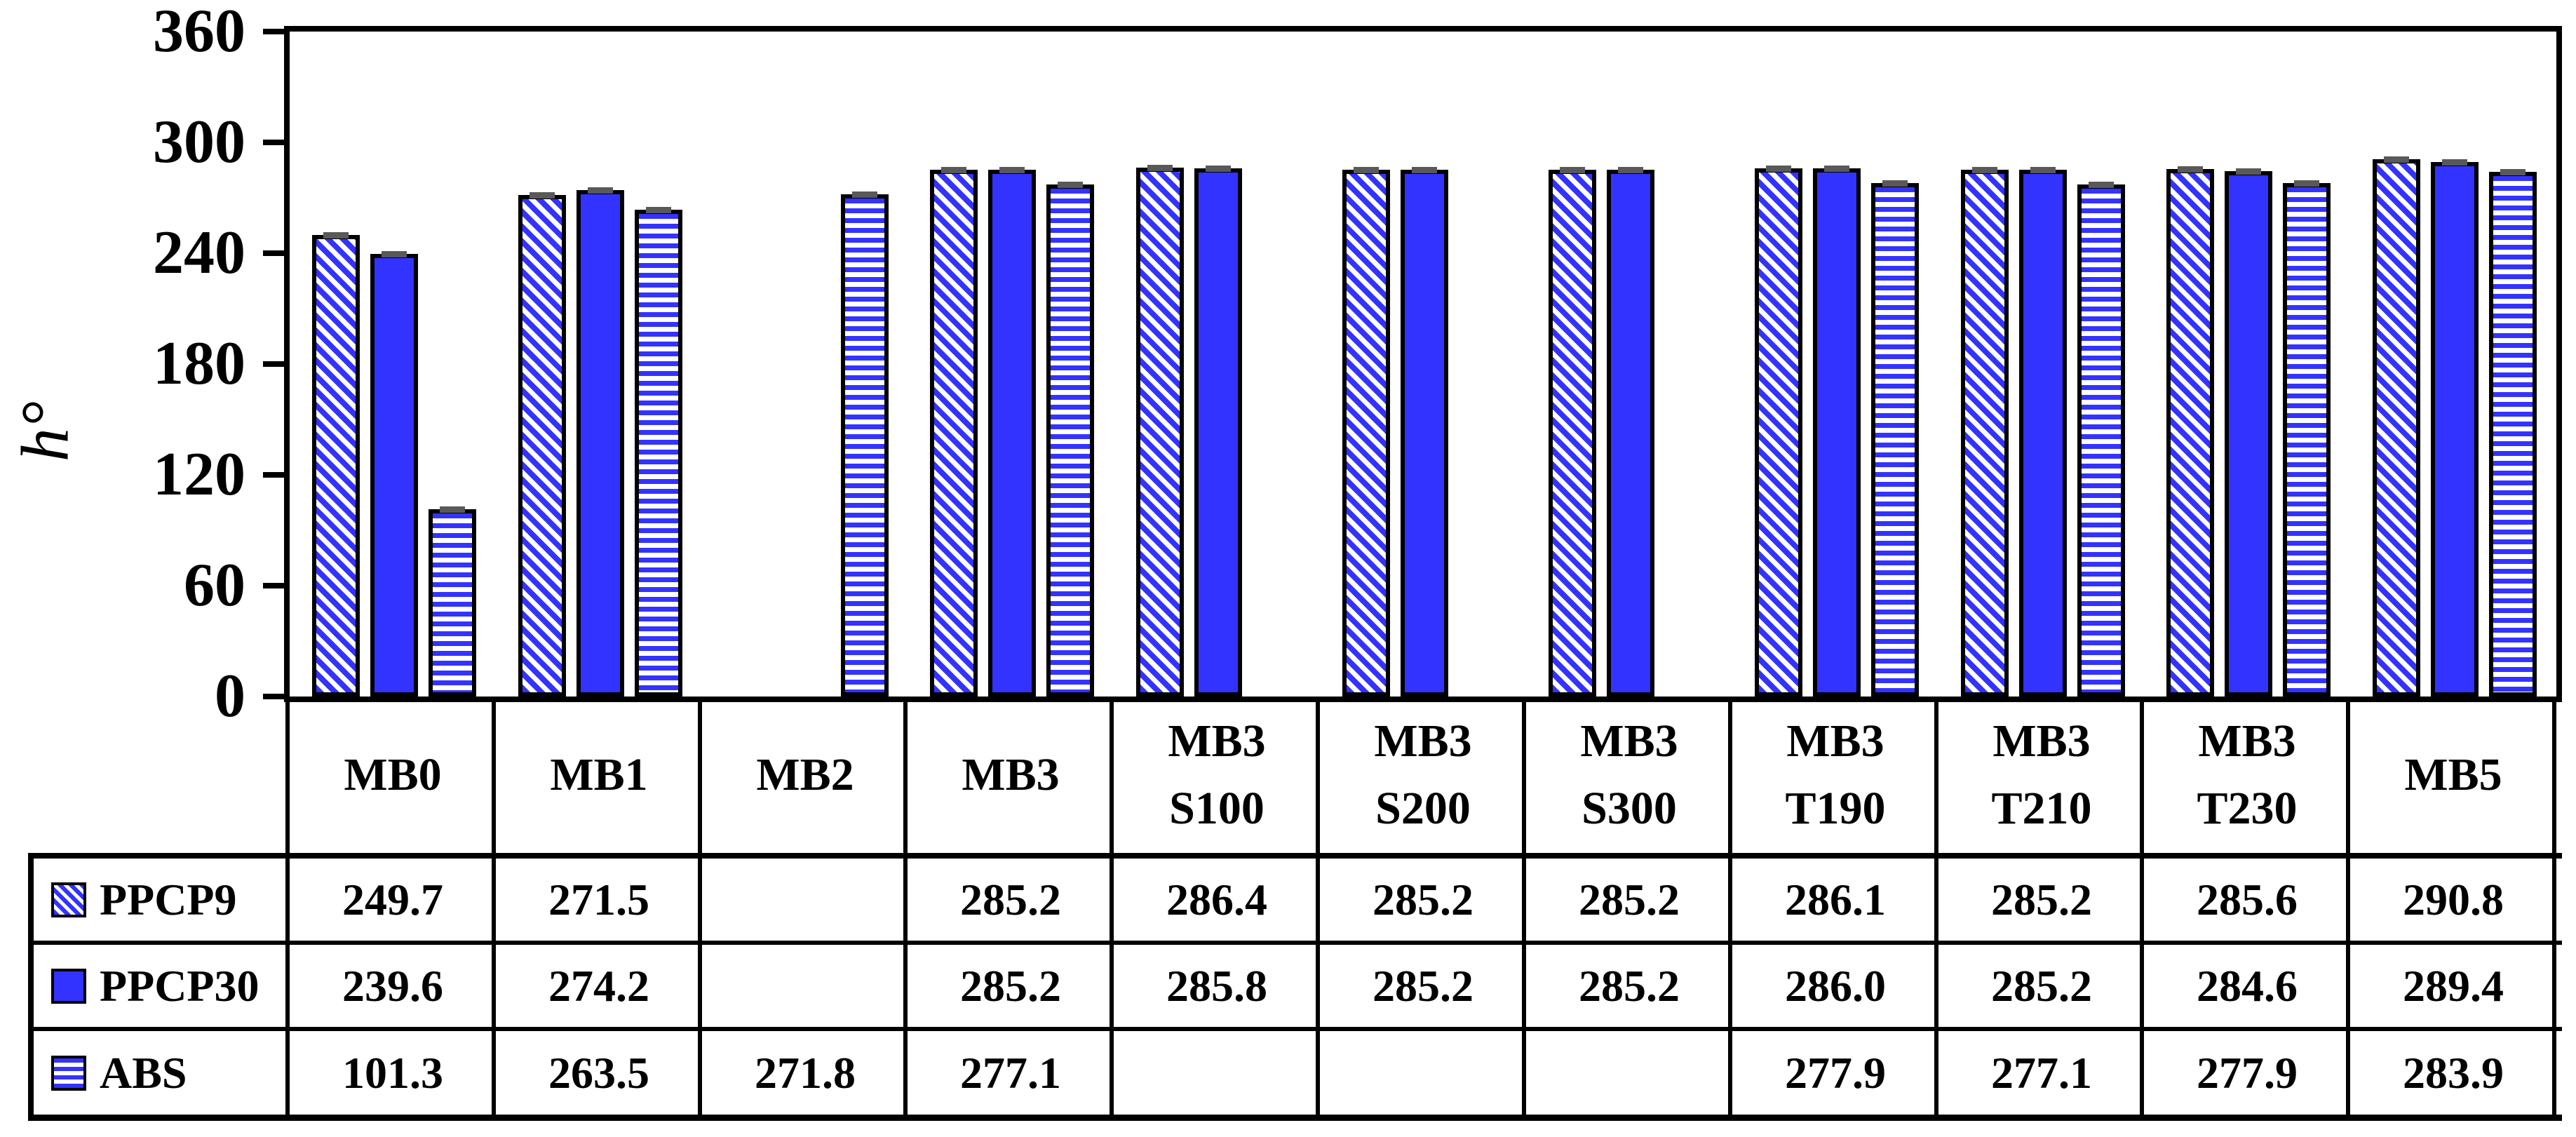 This screenshot has height=1137, width=2576. Describe the element at coordinates (1010, 899) in the screenshot. I see `value-cell-PPCP9-3: 285.2` at that location.